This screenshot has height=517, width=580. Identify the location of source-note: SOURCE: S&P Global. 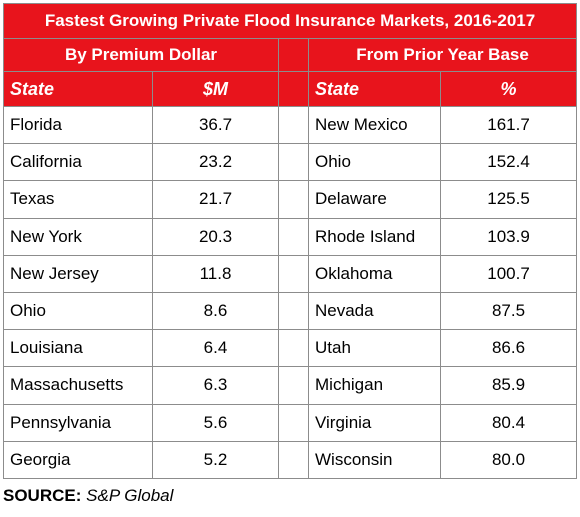
(88, 496).